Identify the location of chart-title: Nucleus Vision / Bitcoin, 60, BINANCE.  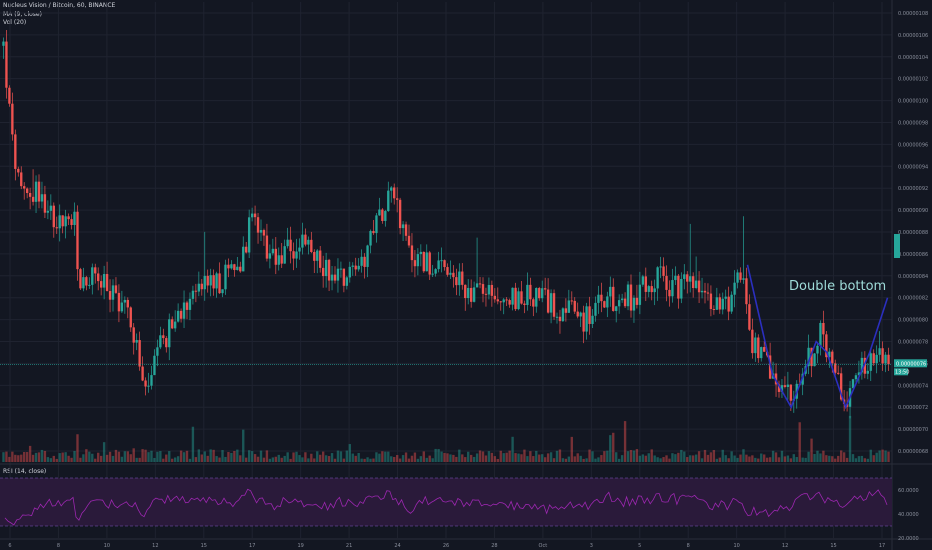
(59, 5).